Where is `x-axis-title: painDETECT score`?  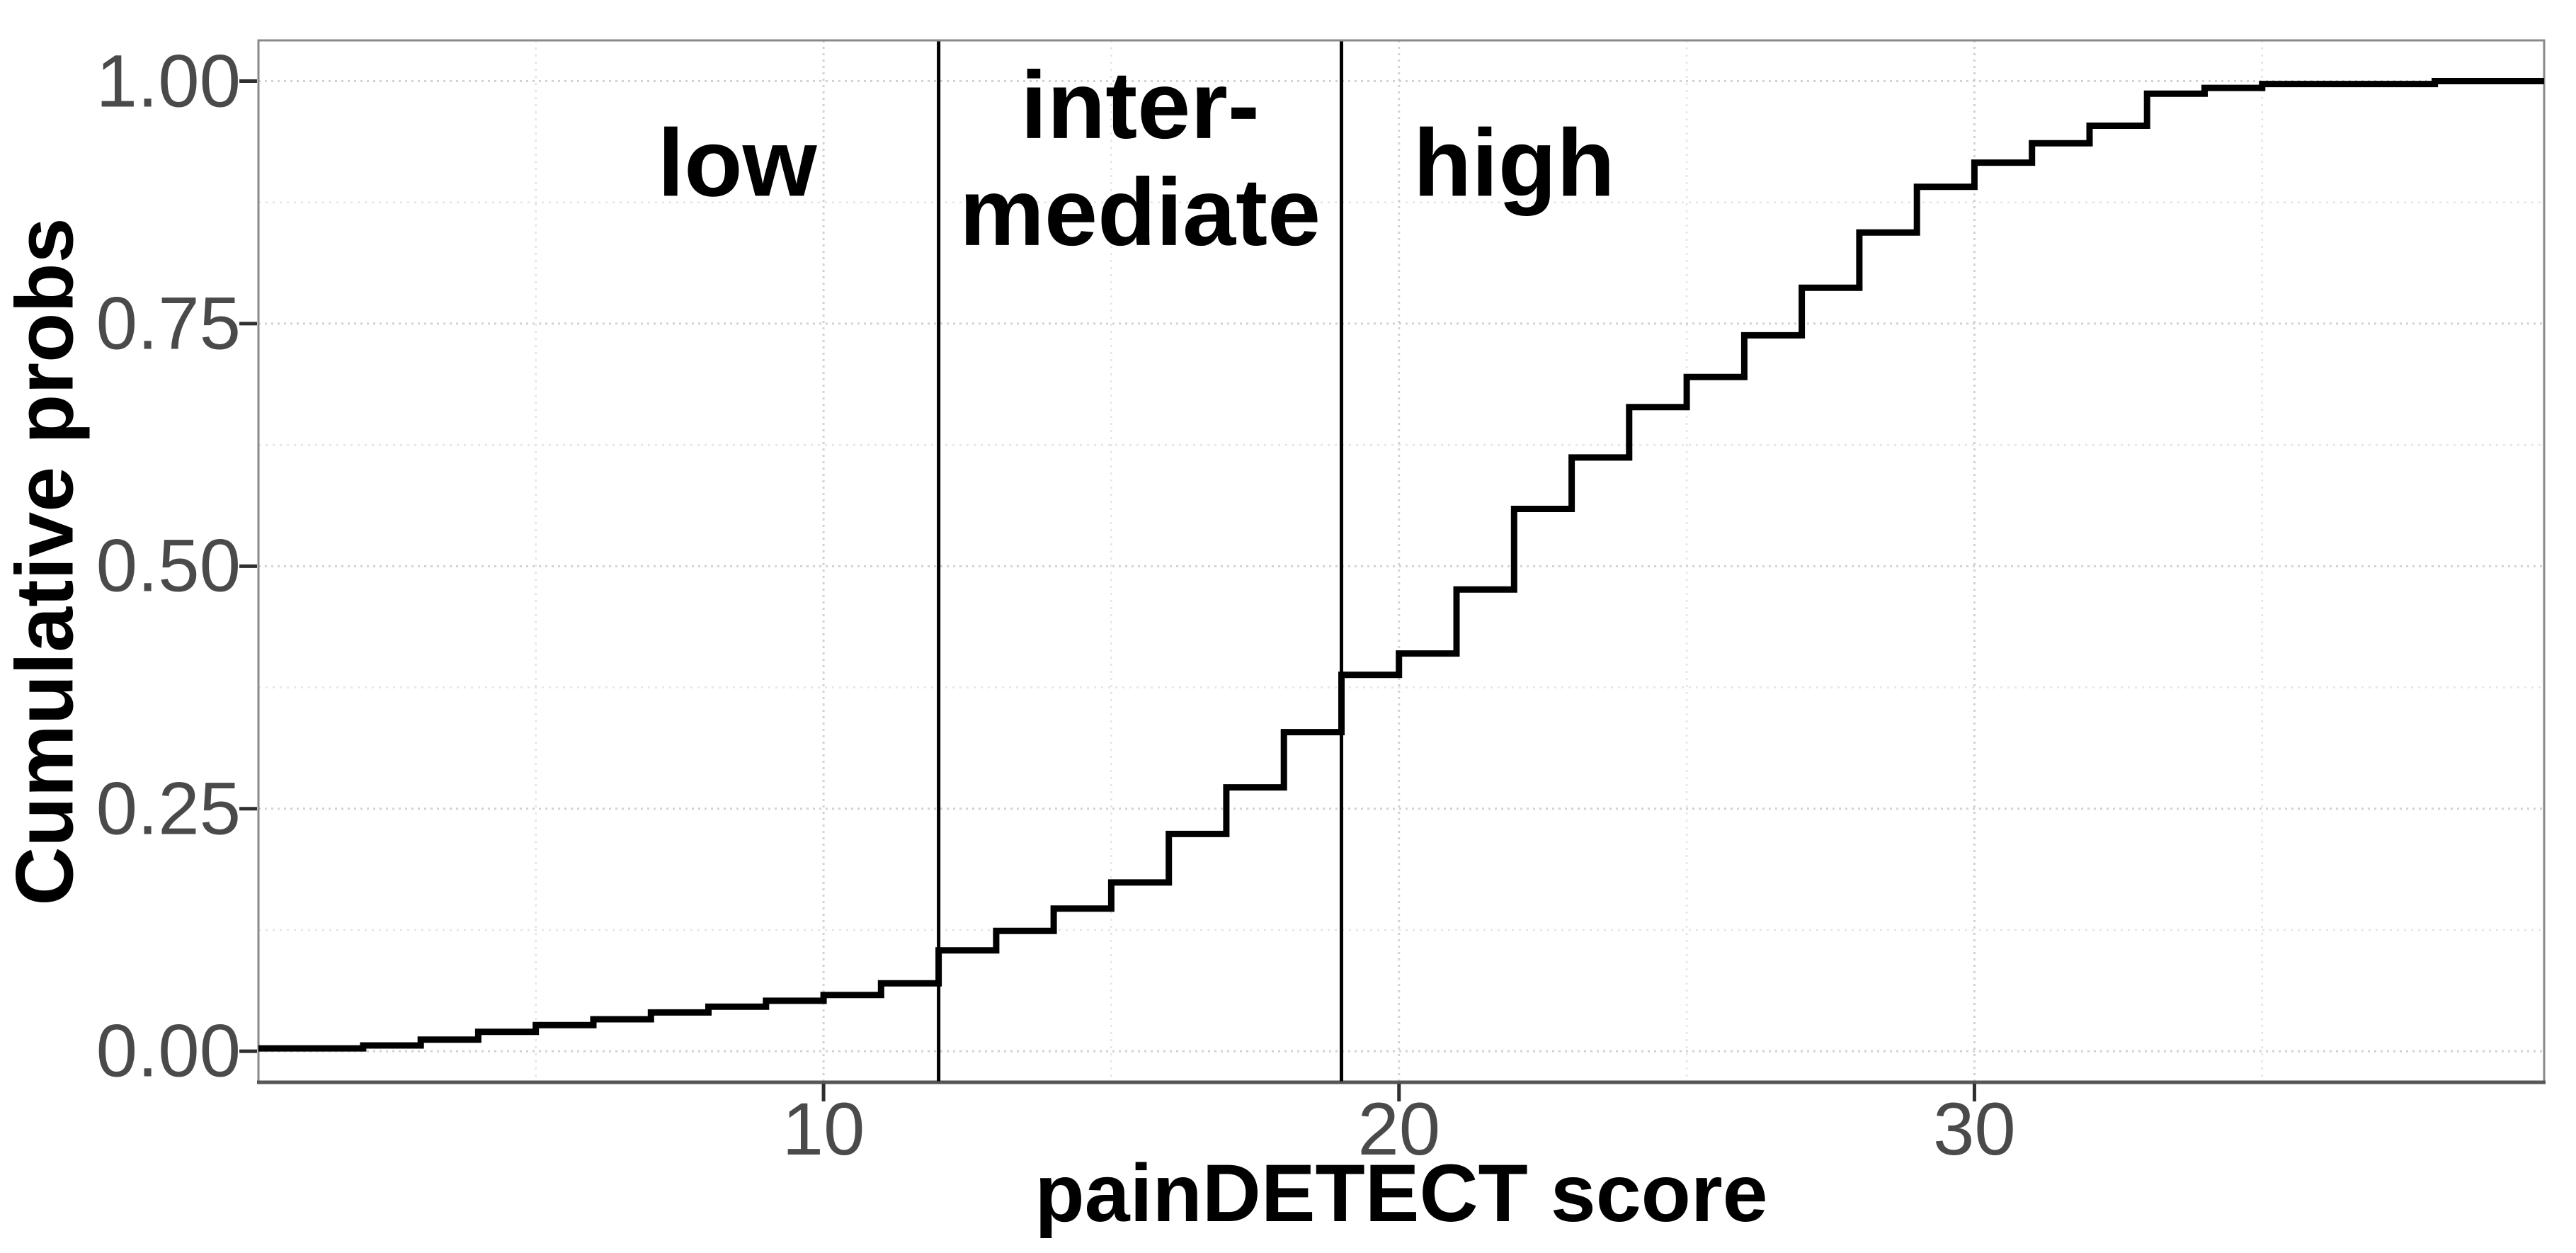 x-axis-title: painDETECT score is located at coordinates (1401, 1193).